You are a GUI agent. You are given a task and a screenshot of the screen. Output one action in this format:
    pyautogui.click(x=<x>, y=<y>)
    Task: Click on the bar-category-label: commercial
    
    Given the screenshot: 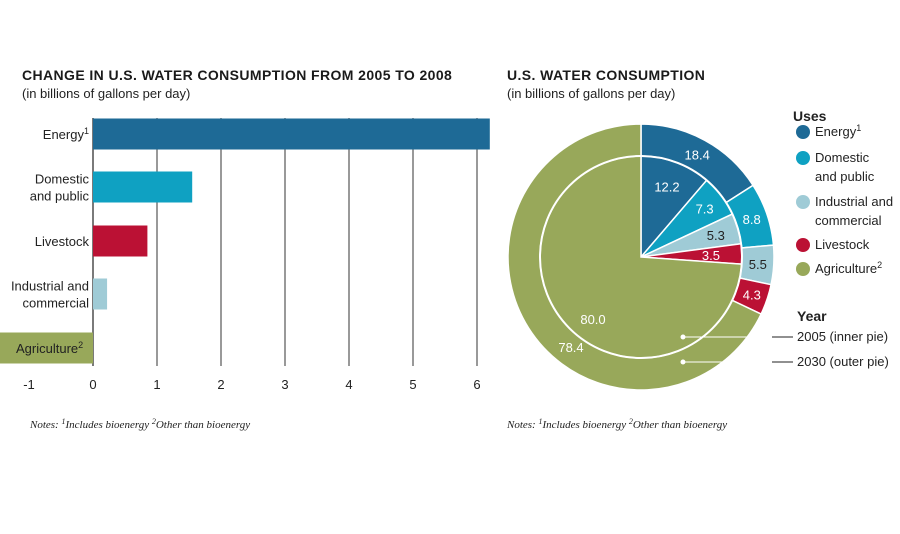 What is the action you would take?
    pyautogui.click(x=56, y=303)
    